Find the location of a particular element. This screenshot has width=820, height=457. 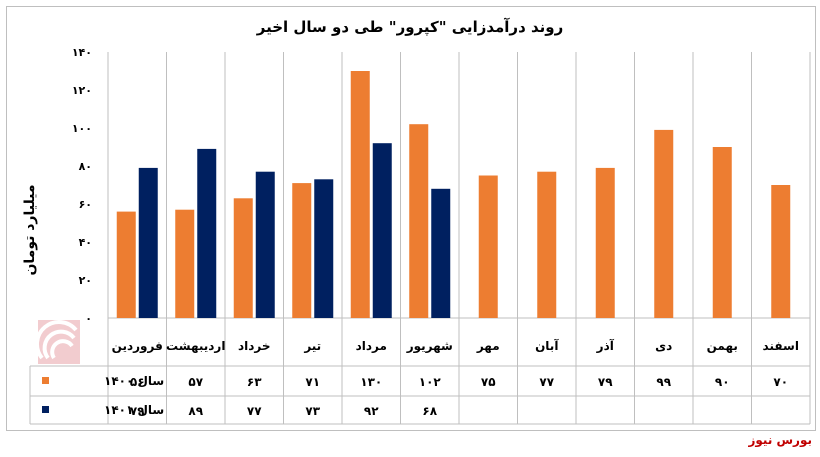

y-tick-label: ۰ is located at coordinates (88, 318).